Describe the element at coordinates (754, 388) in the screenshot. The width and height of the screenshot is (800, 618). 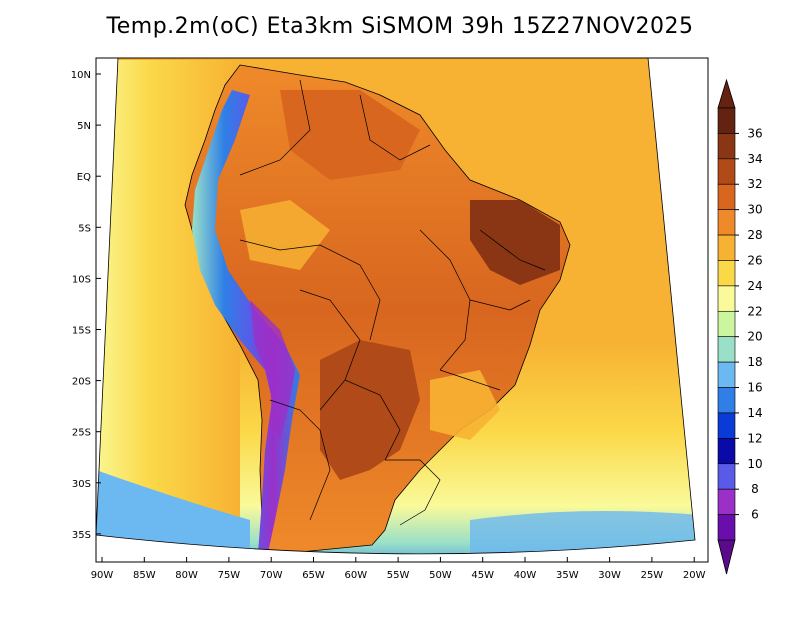
I see `colorbar-label: 16` at that location.